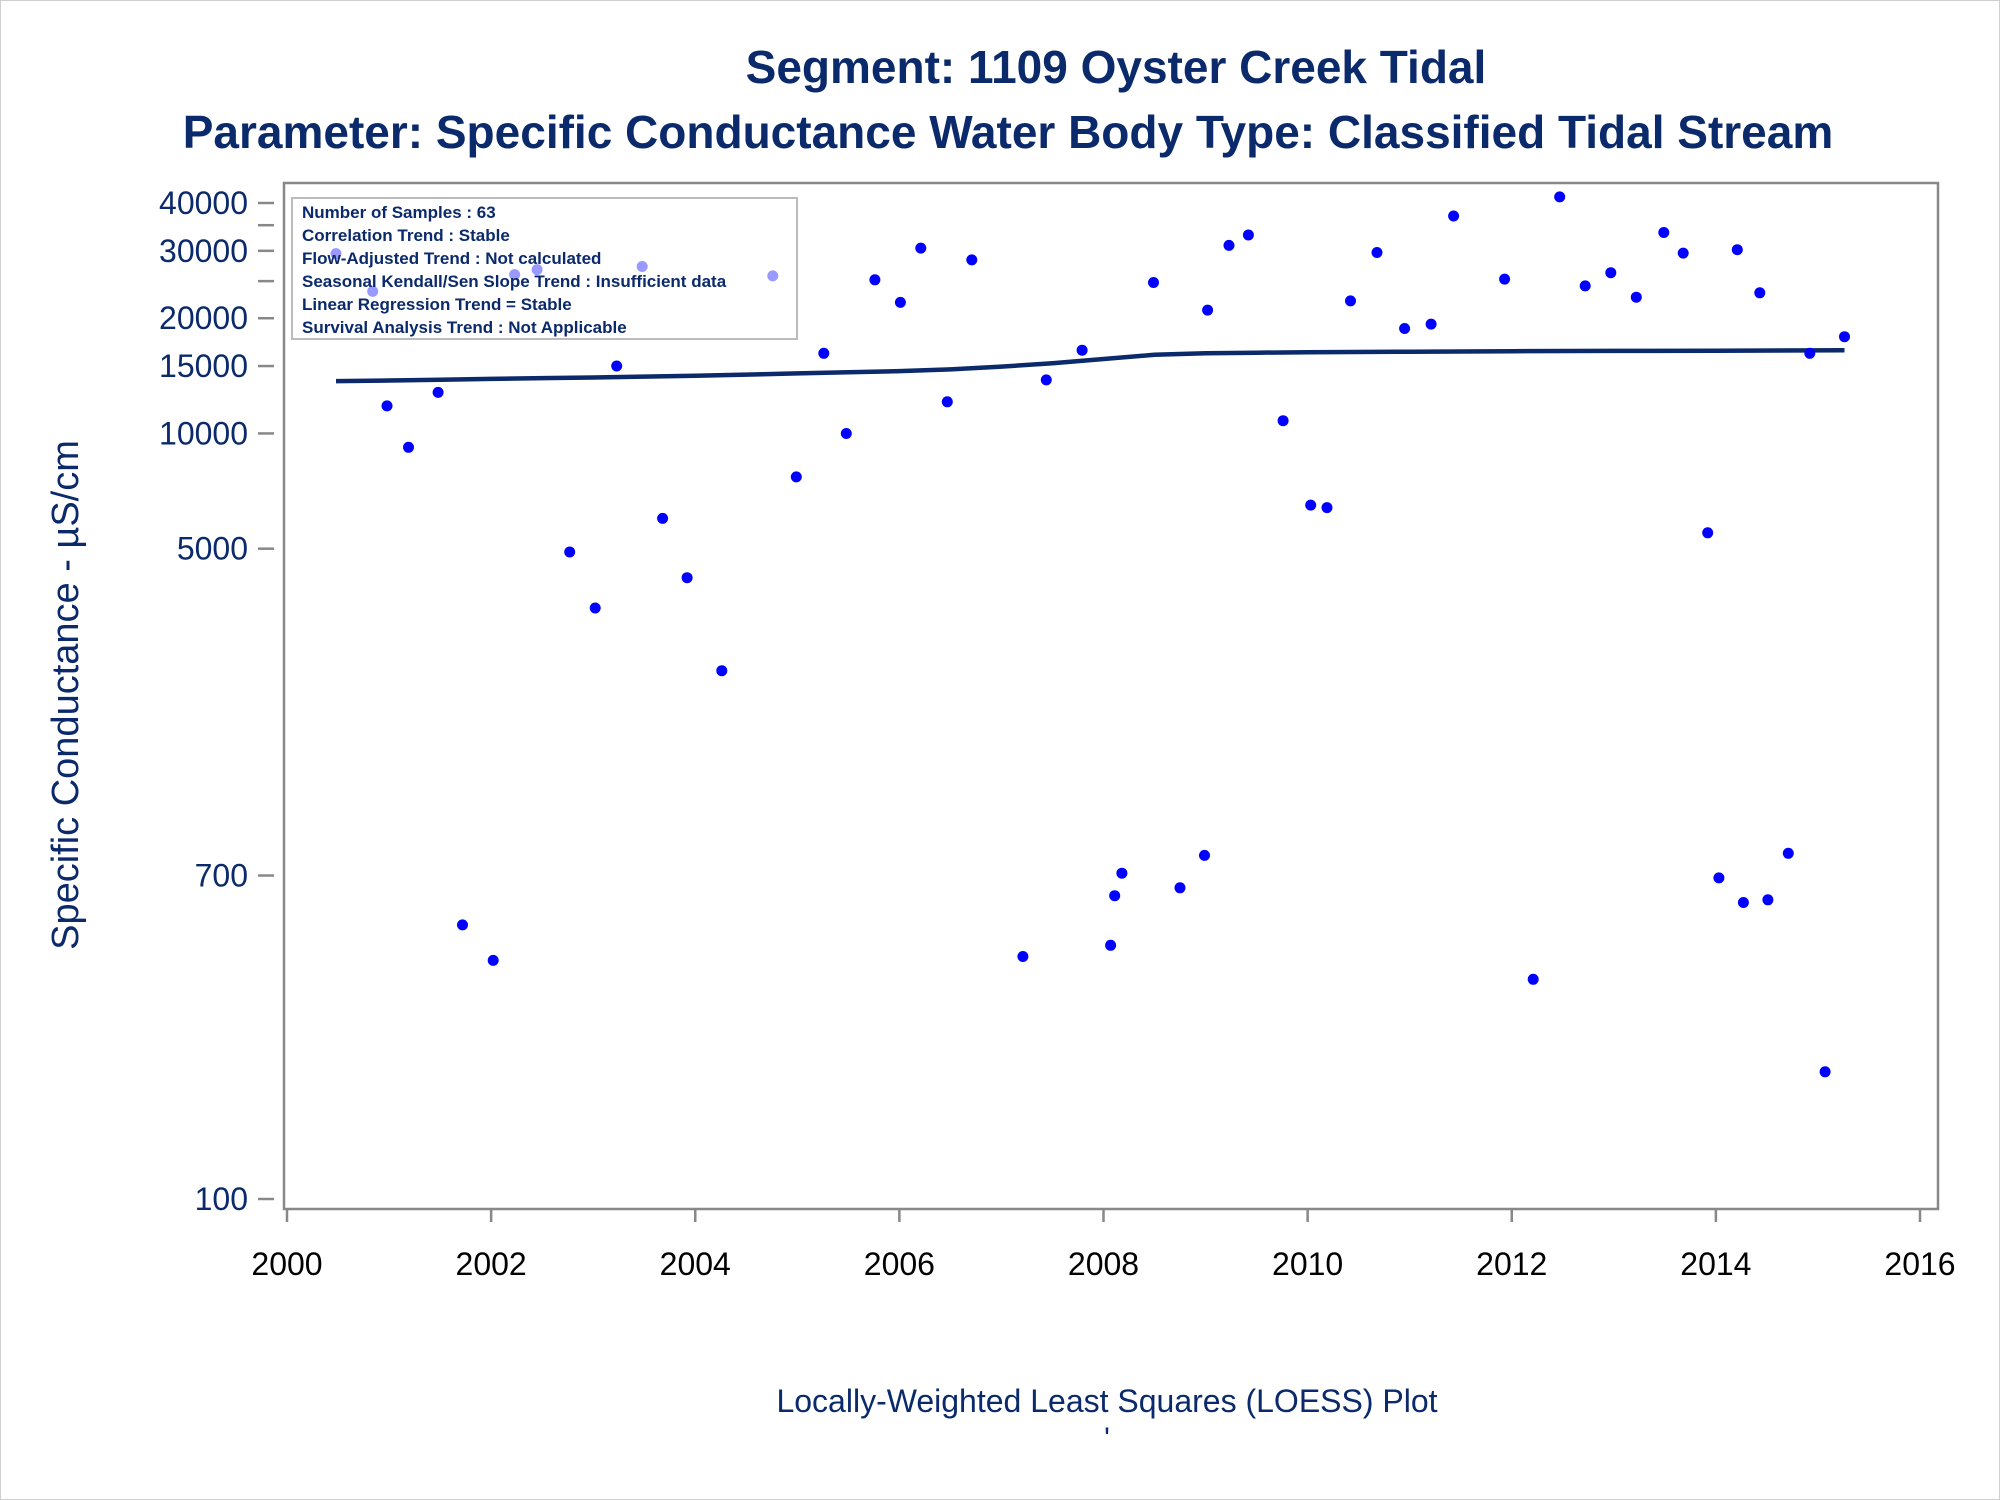  I want to click on info-box-frame, so click(544, 268).